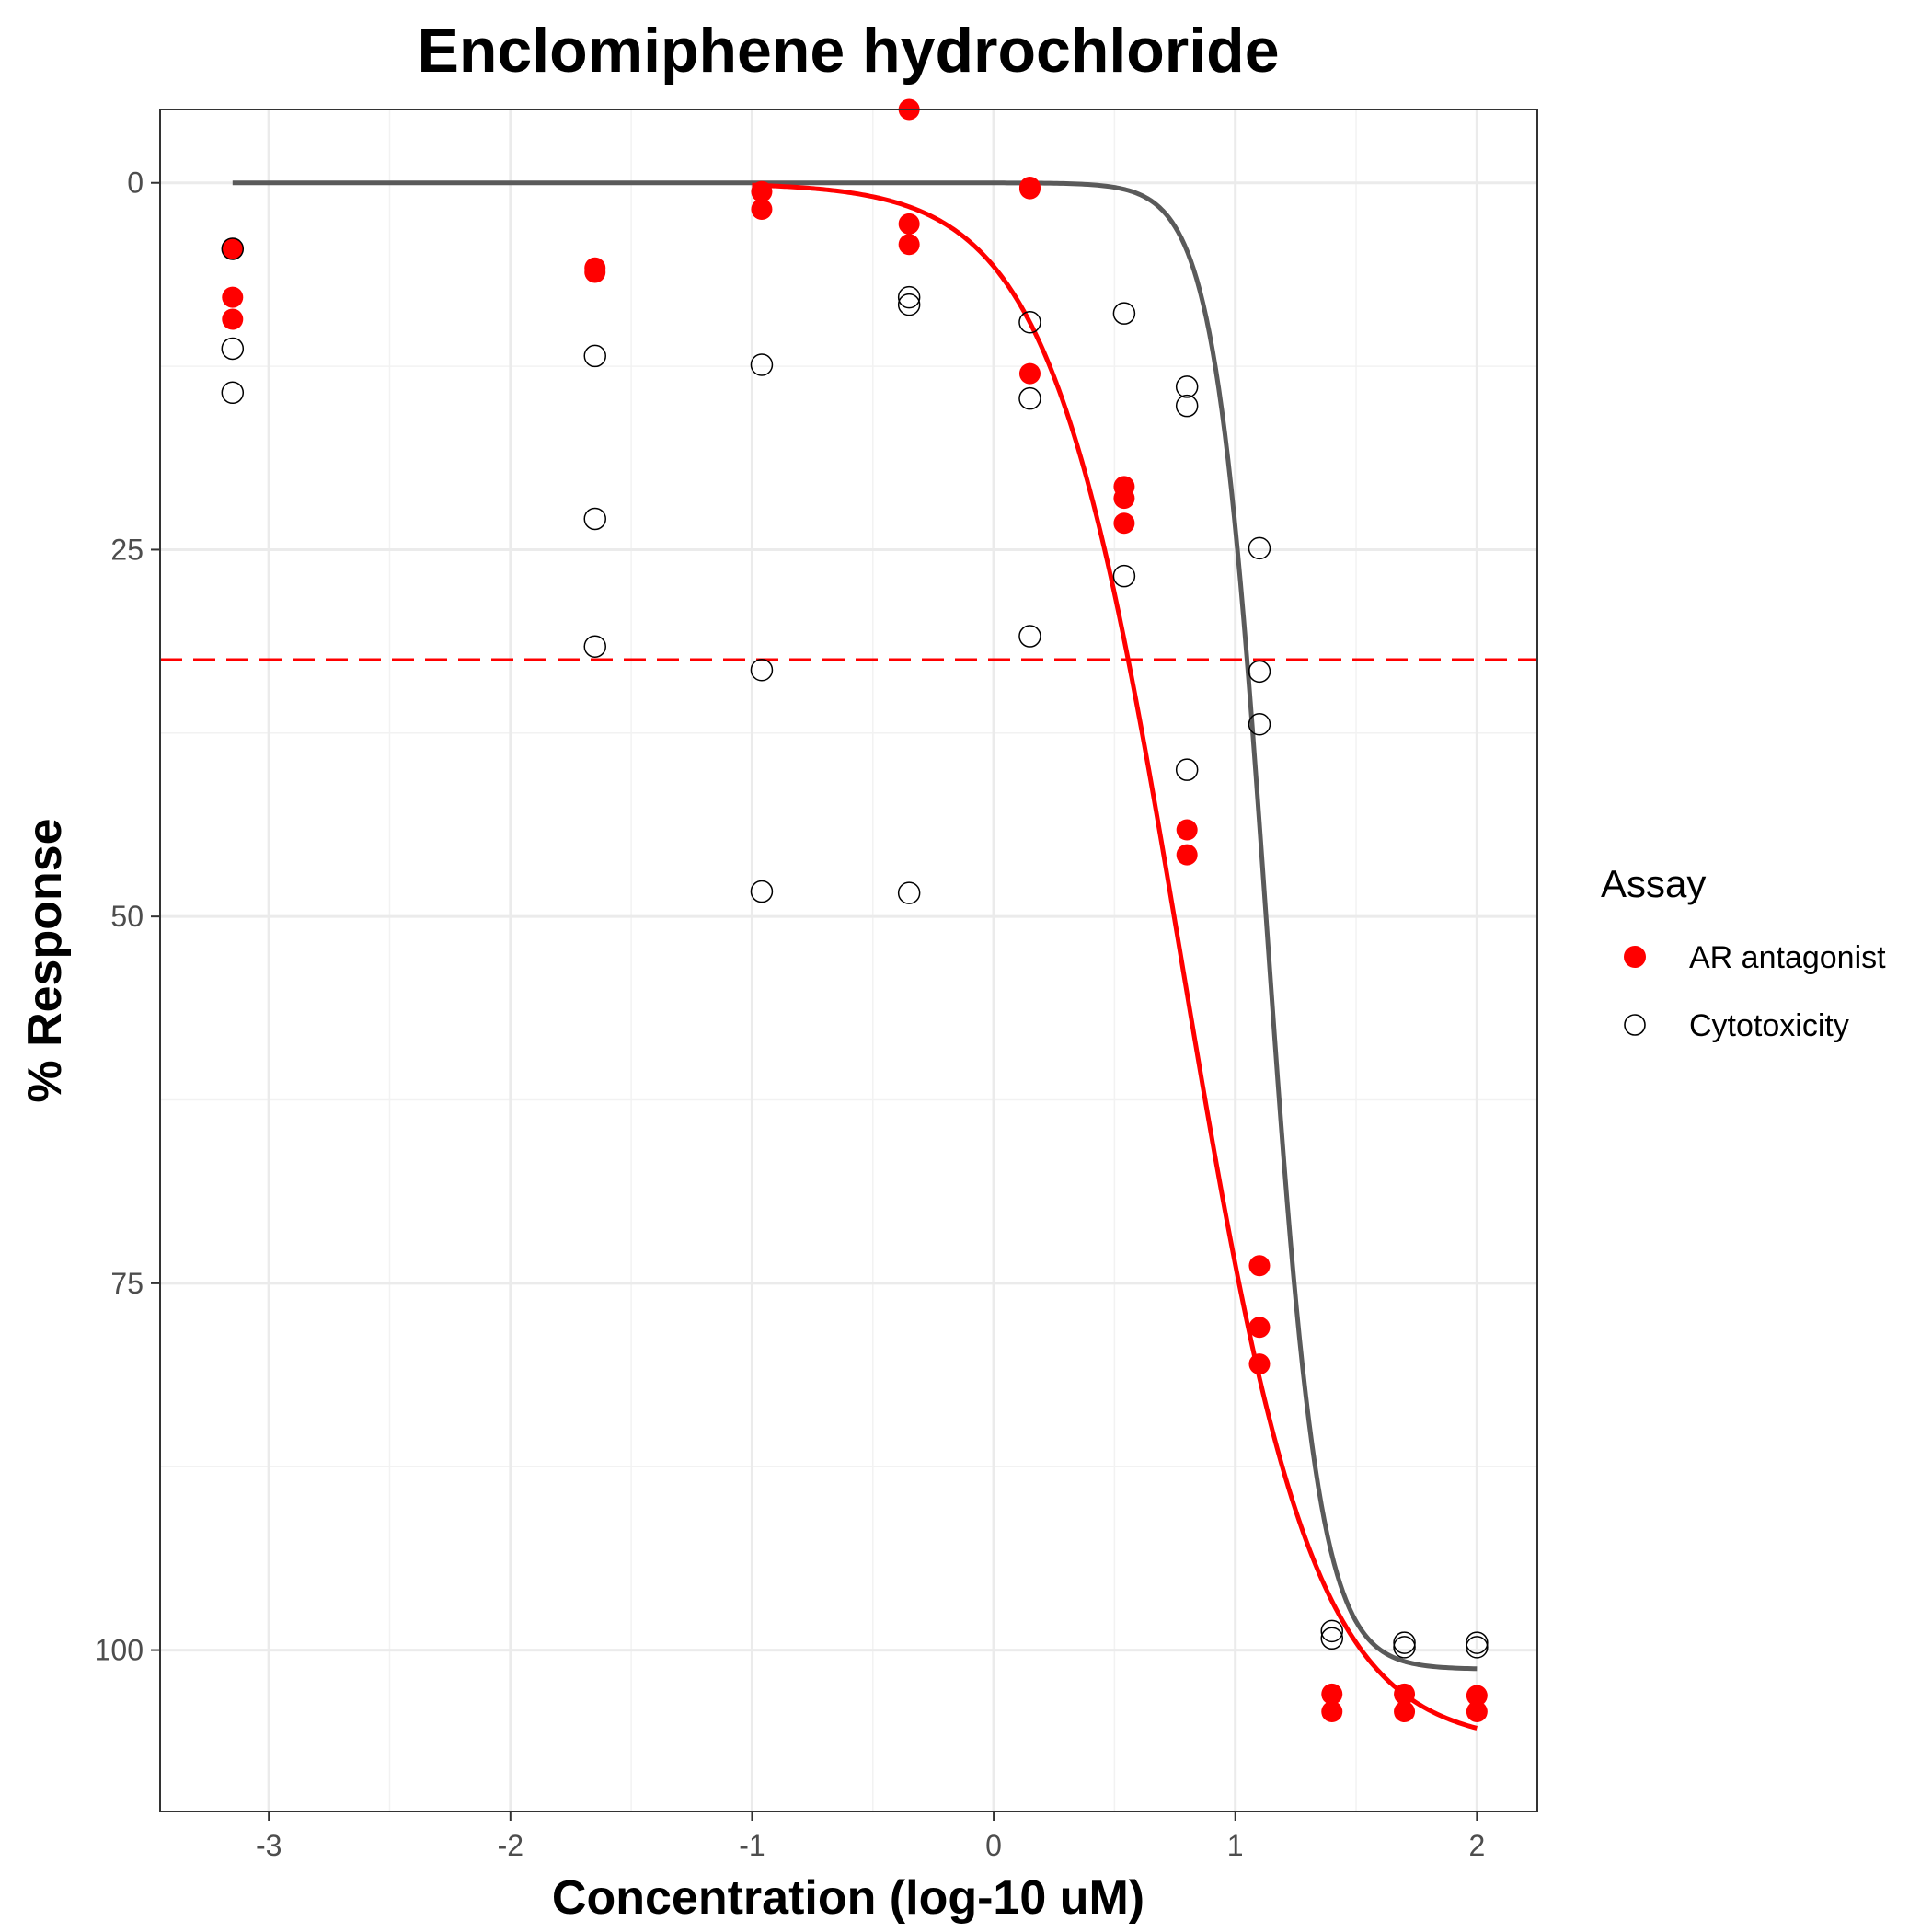 This screenshot has width=1932, height=1932. I want to click on x-tick-label: 1, so click(1235, 1845).